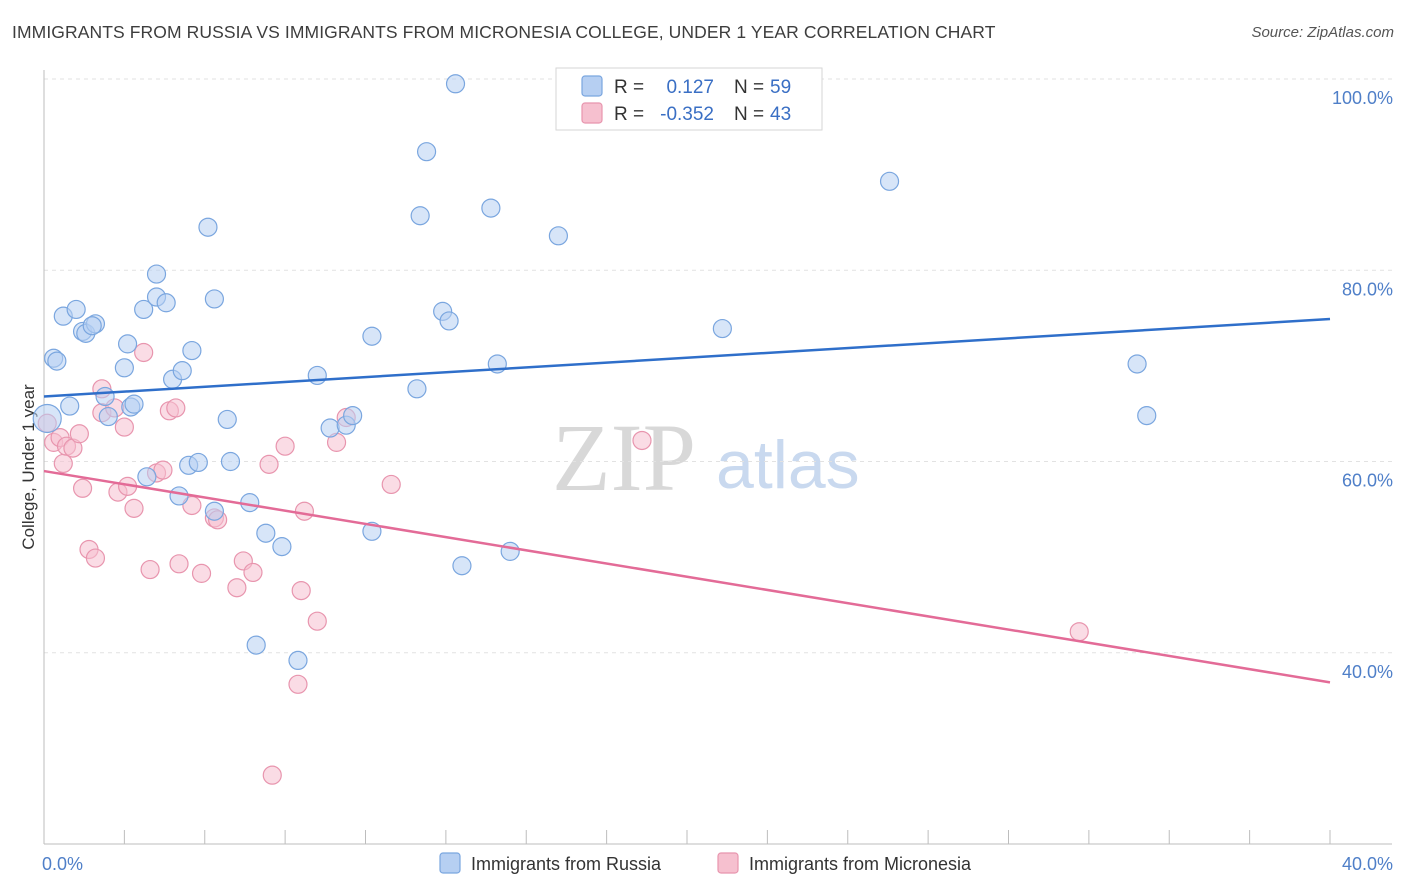  Describe the element at coordinates (788, 465) in the screenshot. I see `watermark-atlas: atlas` at that location.